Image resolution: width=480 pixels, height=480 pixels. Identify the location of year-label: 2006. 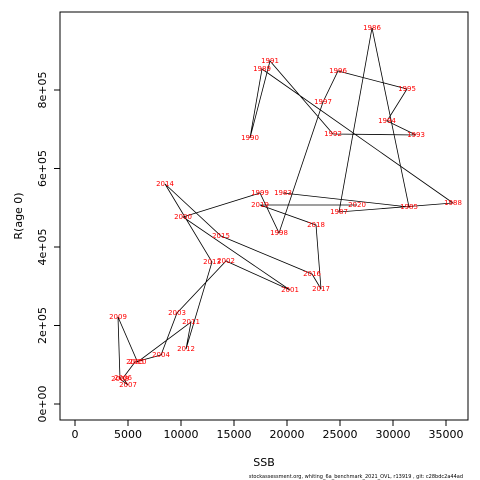
(123, 378).